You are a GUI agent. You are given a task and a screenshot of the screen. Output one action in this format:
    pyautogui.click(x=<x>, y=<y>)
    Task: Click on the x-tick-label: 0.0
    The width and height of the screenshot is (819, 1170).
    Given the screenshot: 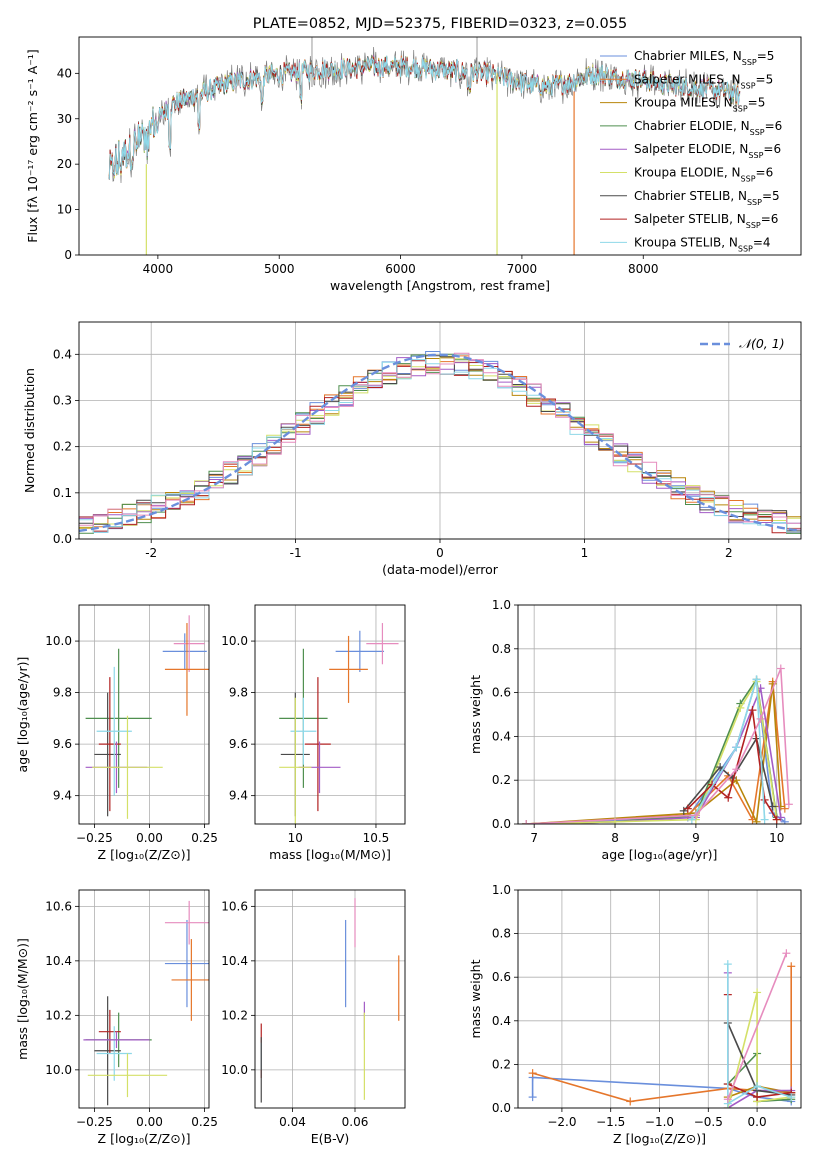 What is the action you would take?
    pyautogui.click(x=757, y=1122)
    